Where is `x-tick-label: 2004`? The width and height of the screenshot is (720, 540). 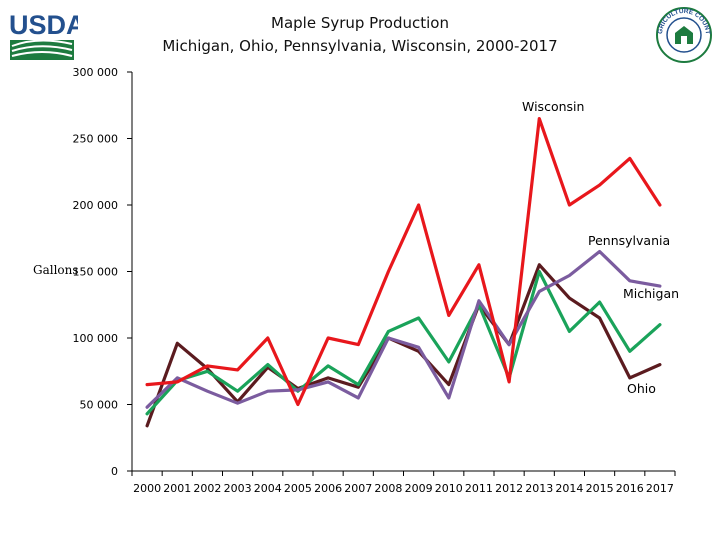
x-tick-label: 2004 is located at coordinates (268, 488).